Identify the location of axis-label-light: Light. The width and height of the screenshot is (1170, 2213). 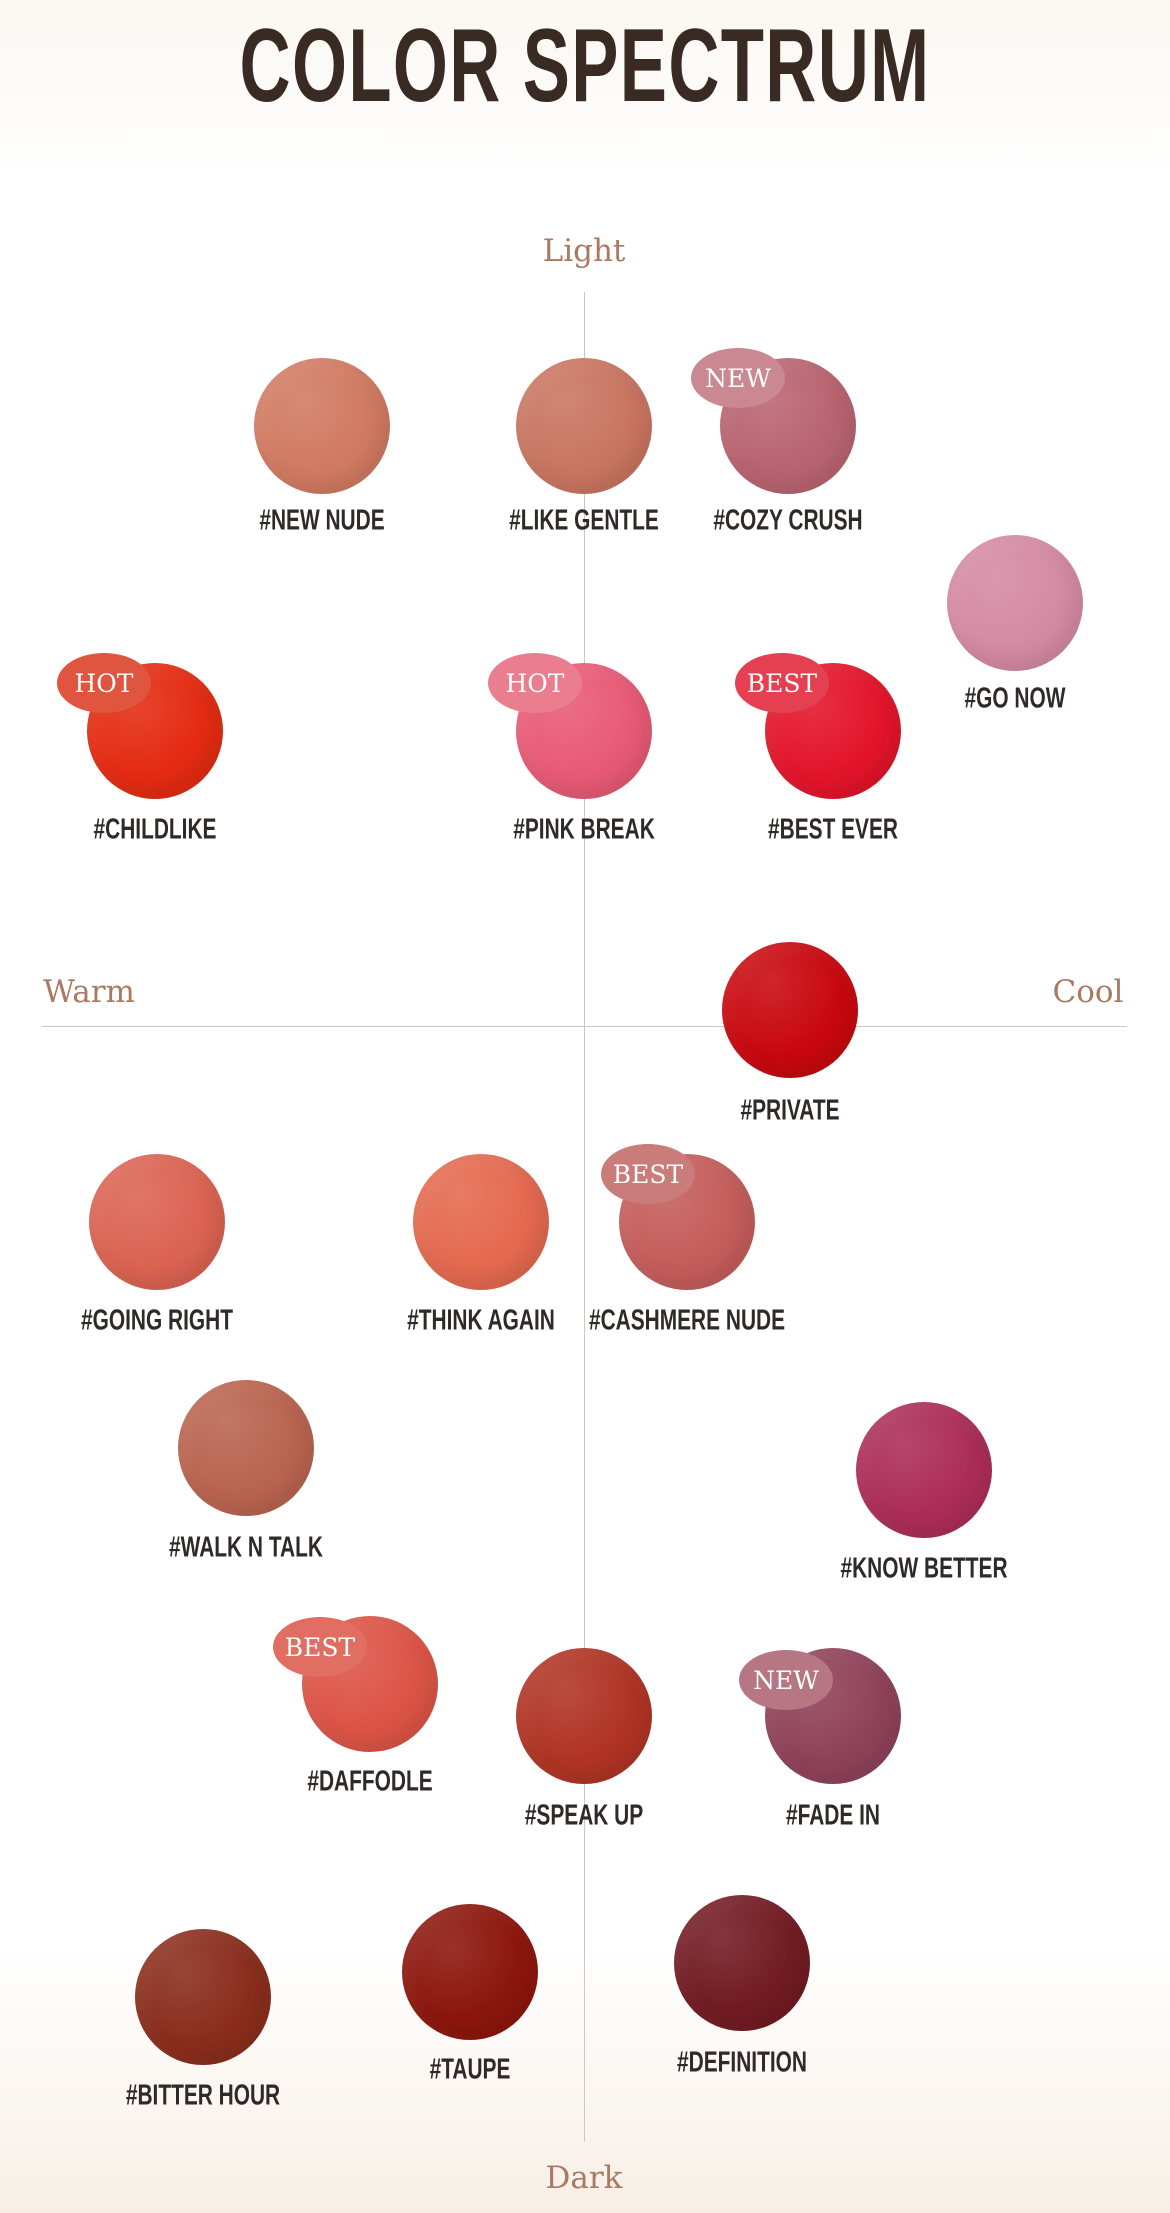
(584, 251).